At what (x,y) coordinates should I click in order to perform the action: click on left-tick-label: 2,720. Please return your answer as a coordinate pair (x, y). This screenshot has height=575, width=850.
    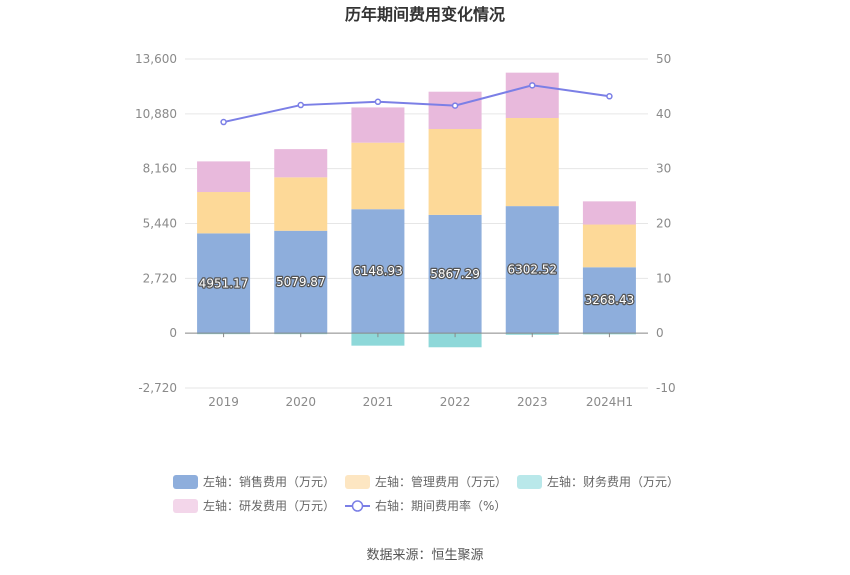
    Looking at the image, I should click on (160, 278).